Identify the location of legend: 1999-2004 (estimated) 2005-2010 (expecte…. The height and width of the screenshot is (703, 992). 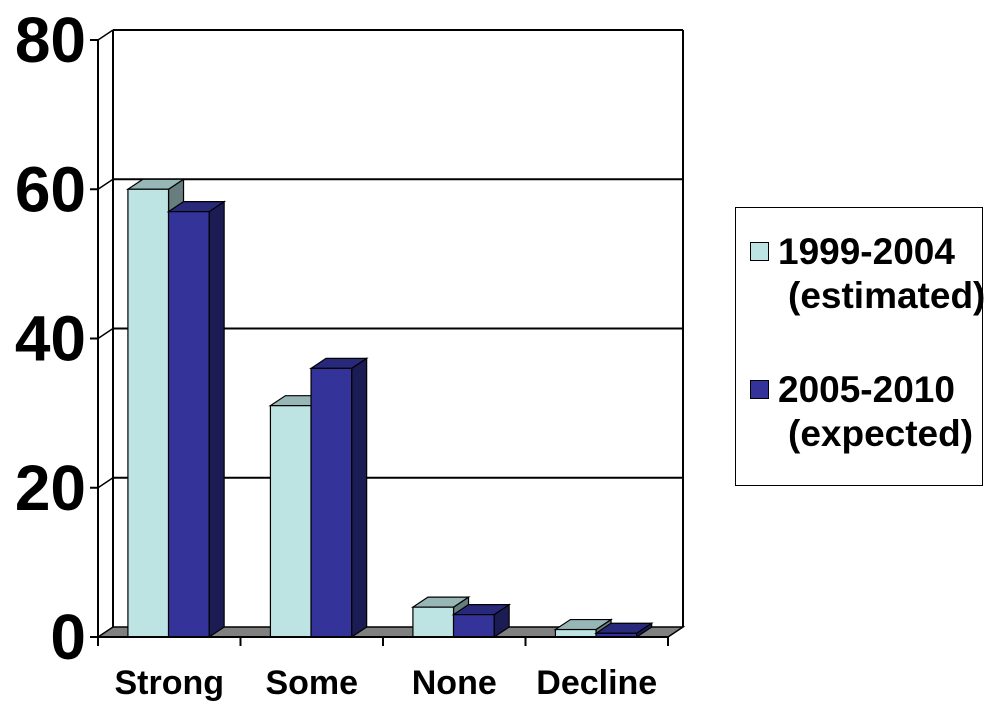
(860, 346).